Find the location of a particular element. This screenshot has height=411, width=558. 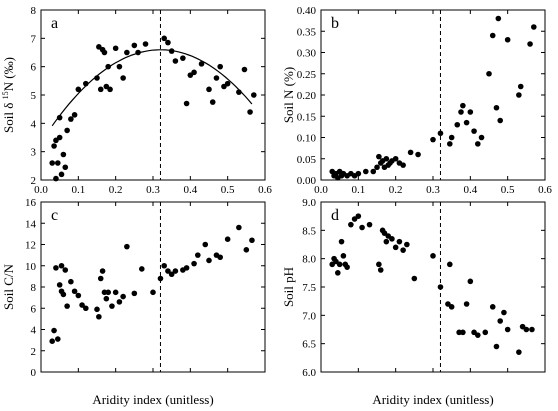

x-axis-label: Aridity index (unitless) is located at coordinates (152, 399).